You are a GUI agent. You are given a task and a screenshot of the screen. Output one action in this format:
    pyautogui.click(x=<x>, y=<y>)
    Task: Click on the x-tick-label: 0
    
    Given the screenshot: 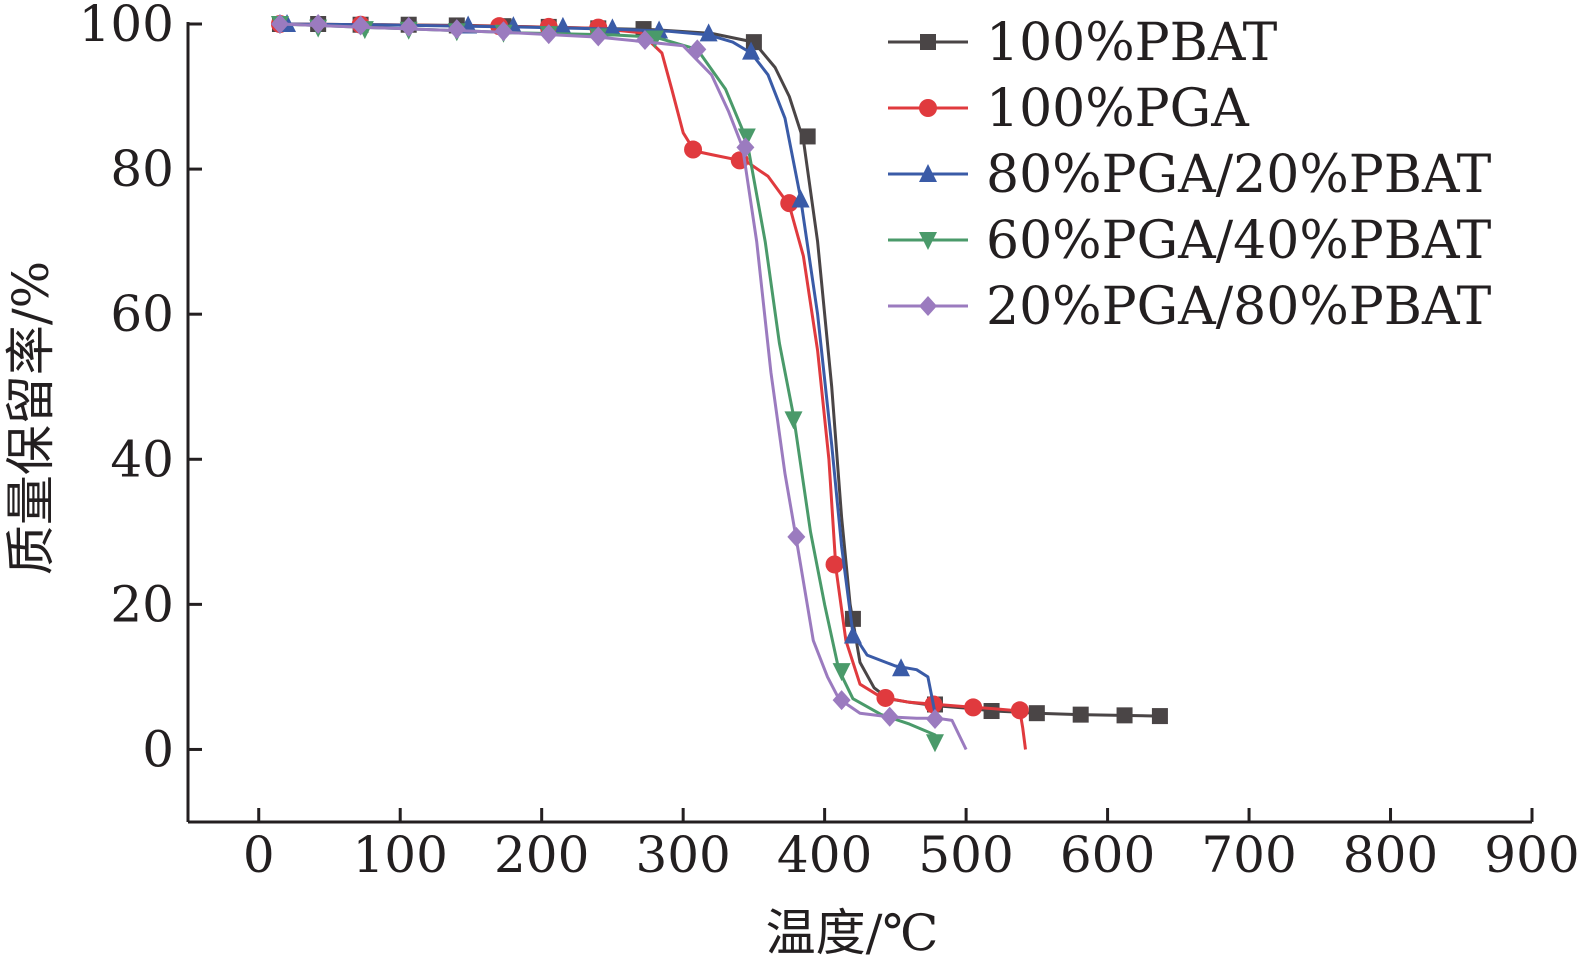 What is the action you would take?
    pyautogui.click(x=259, y=855)
    